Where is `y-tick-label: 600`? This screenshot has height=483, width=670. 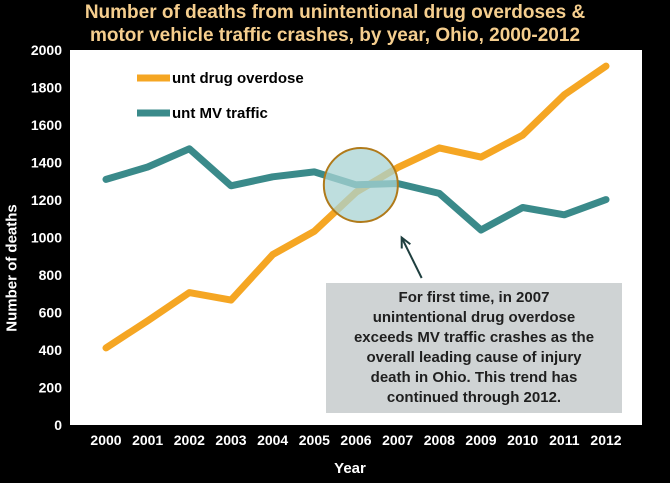 y-tick-label: 600 is located at coordinates (51, 313).